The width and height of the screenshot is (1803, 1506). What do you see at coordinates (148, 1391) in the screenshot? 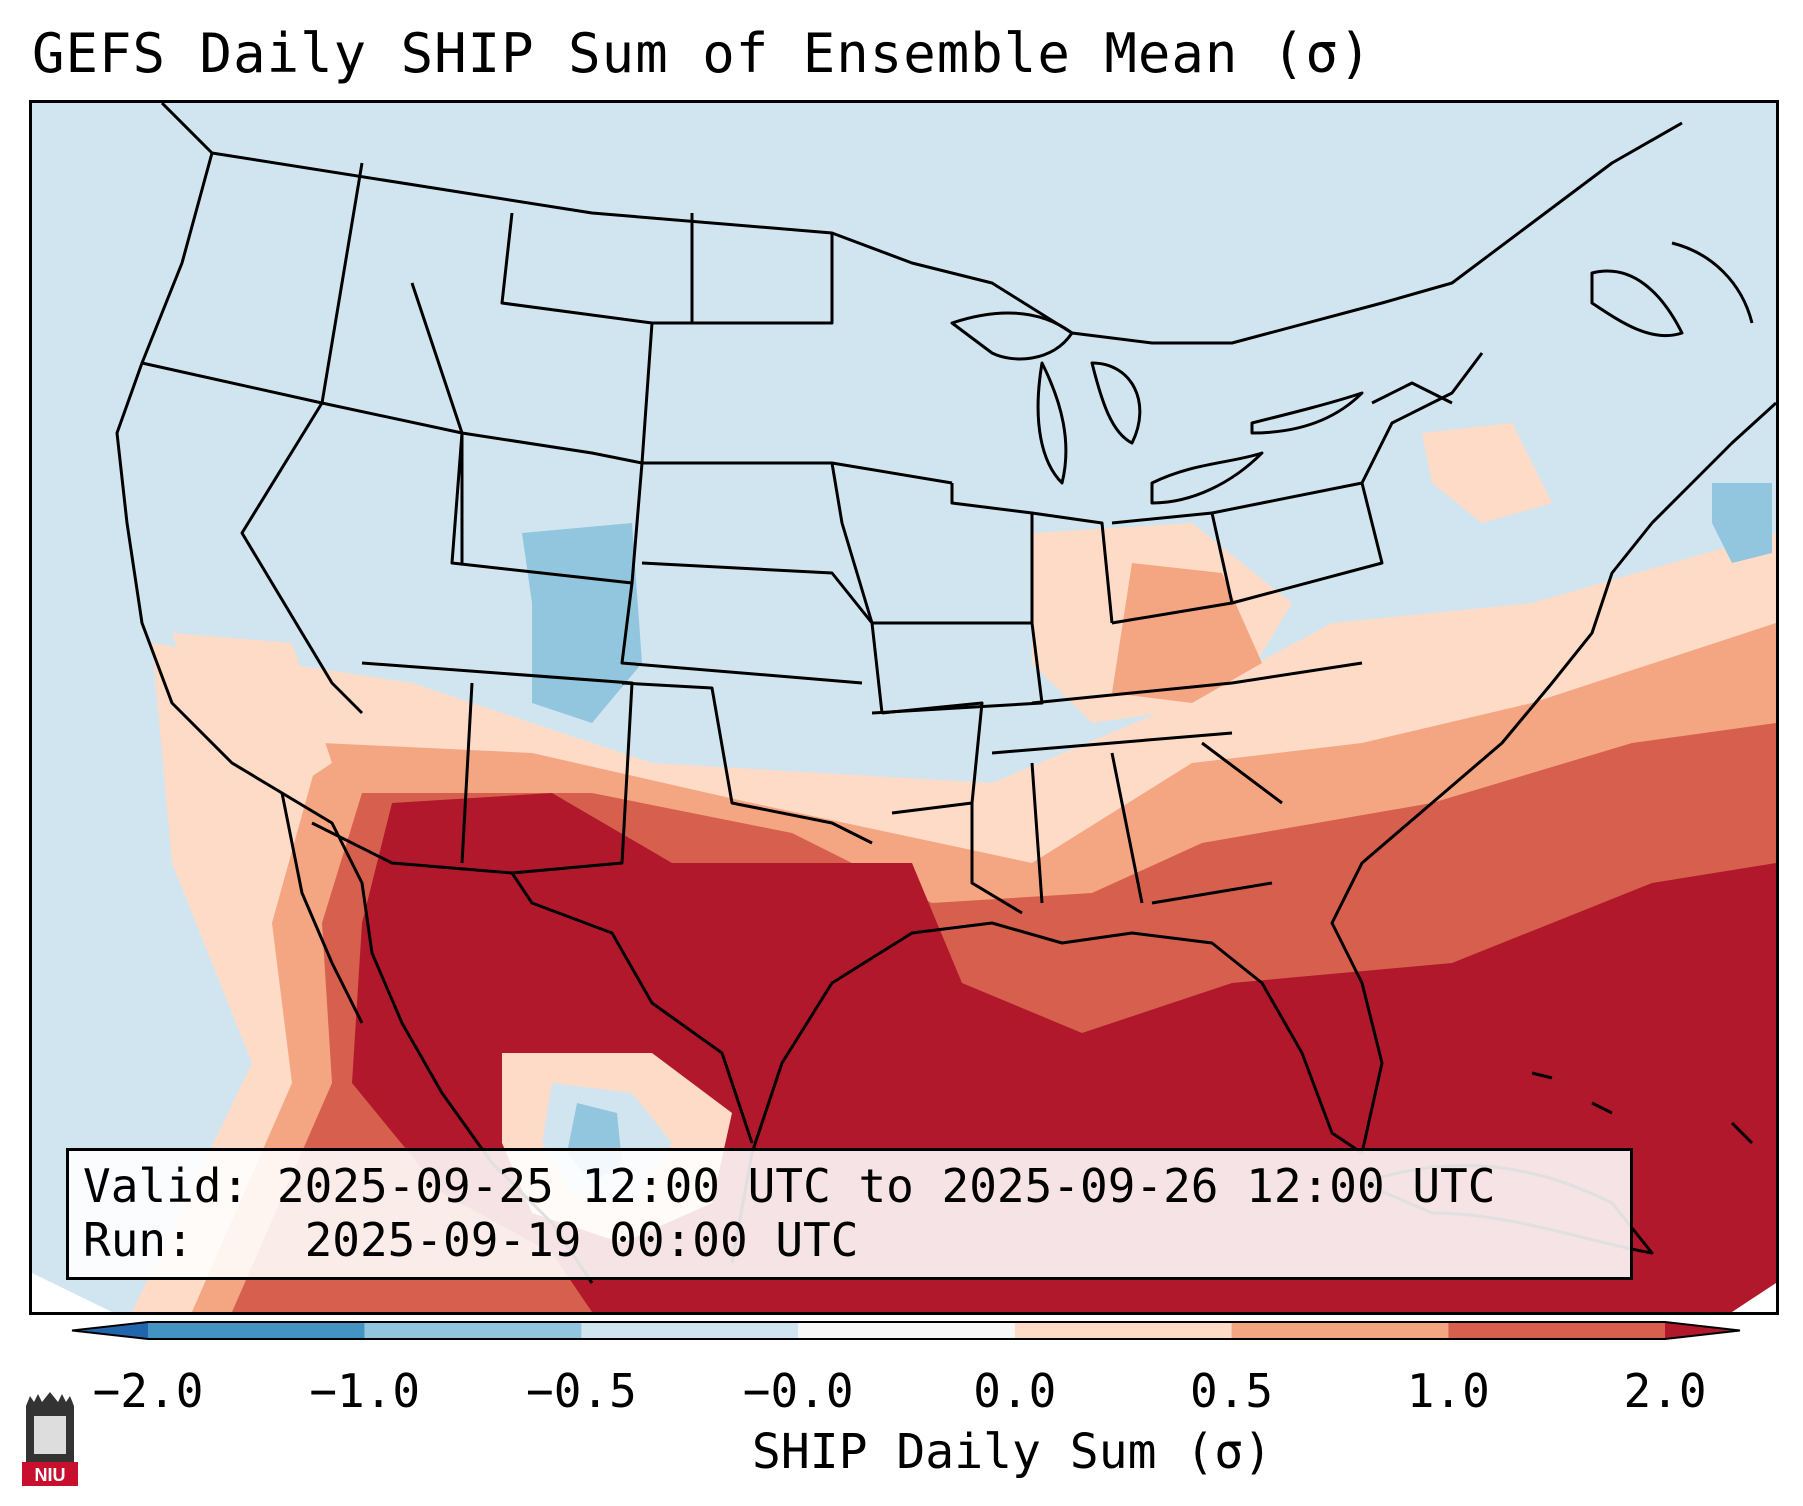
I see `colorbar-tick-label: −2.0` at bounding box center [148, 1391].